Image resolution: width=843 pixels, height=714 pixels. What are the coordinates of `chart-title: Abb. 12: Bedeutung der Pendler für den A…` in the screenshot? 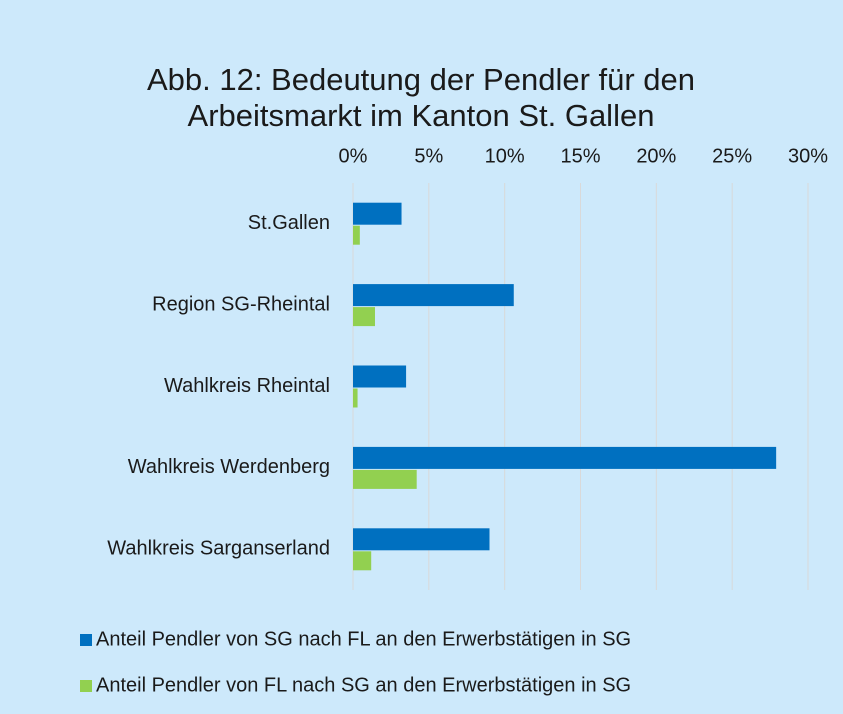 It's located at (421, 97).